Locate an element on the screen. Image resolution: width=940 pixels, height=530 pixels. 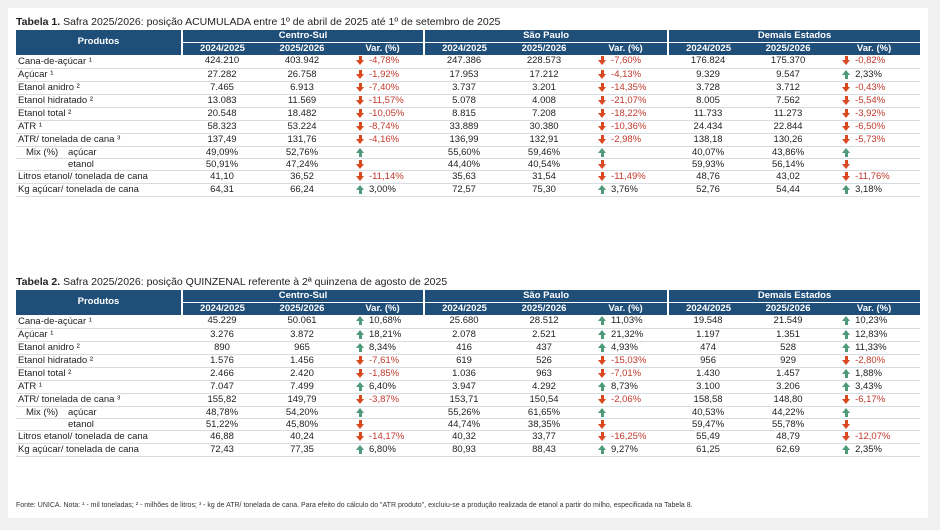
cell-curr-year: 53.224 is located at coordinates (302, 127).